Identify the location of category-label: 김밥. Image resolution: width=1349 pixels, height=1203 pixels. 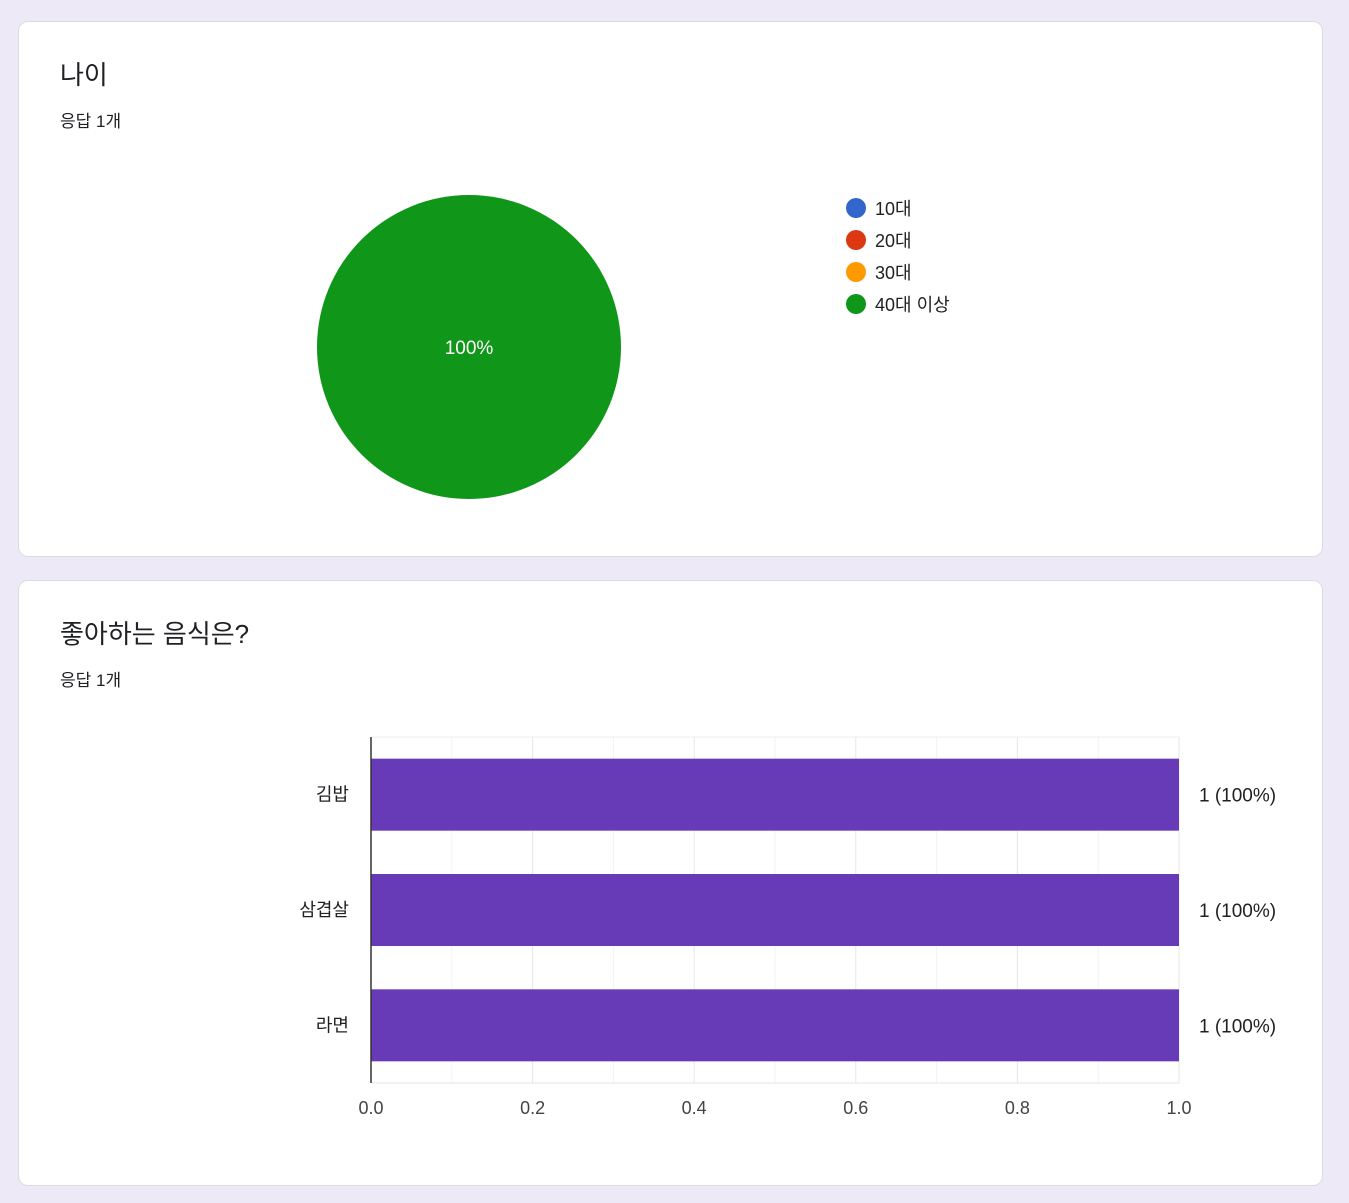
(332, 795).